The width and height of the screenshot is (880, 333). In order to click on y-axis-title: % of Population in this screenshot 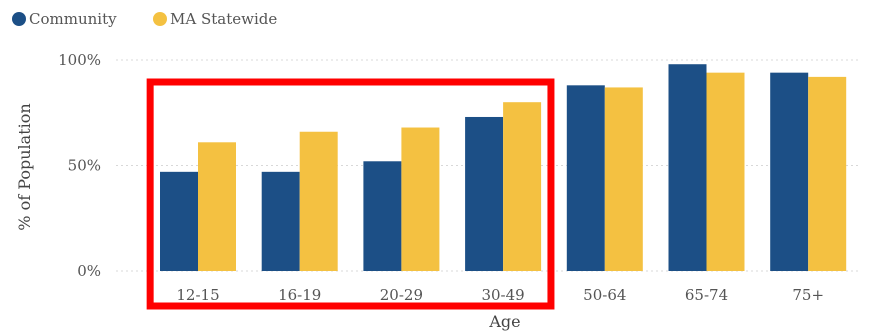, I will do `click(24, 166)`.